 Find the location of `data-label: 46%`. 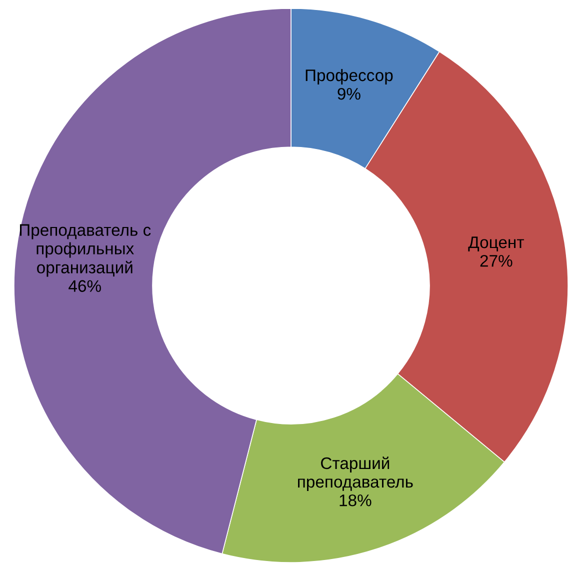

data-label: 46% is located at coordinates (84, 286).